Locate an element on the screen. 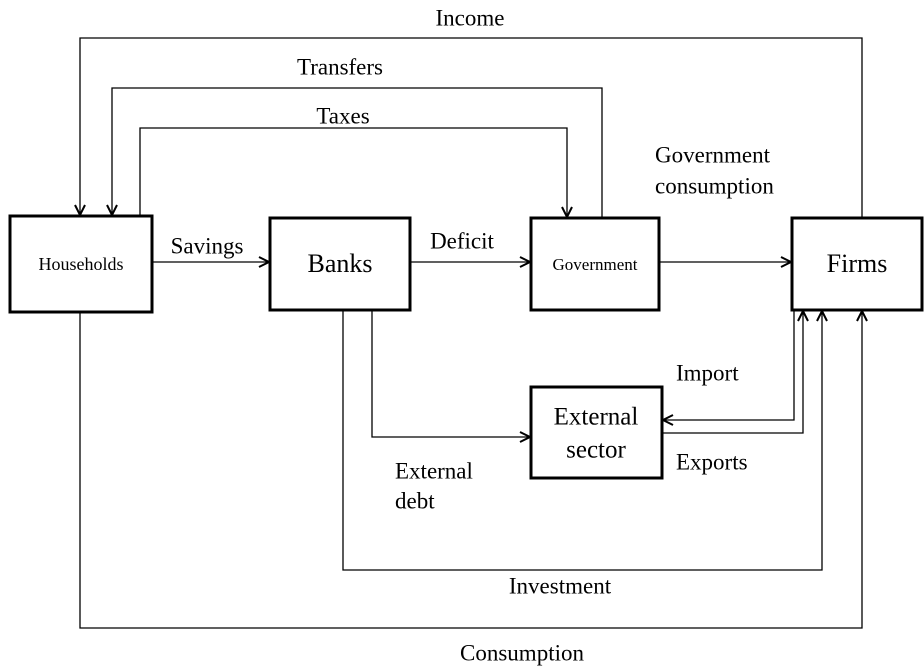 The height and width of the screenshot is (671, 924). flow-label: Import is located at coordinates (707, 372).